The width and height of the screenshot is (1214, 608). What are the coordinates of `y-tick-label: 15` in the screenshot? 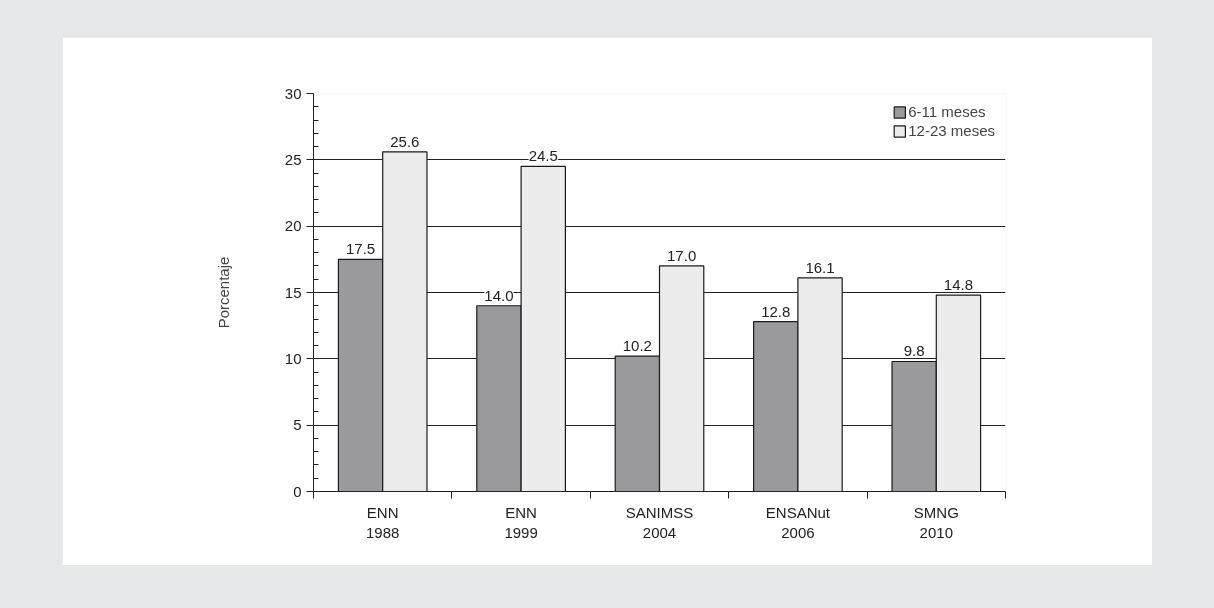 It's located at (293, 292).